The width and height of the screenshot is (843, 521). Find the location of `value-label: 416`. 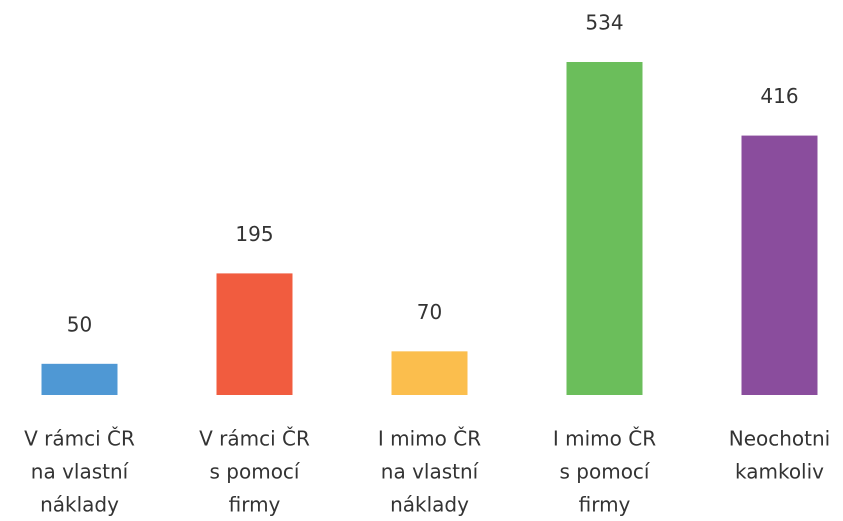

value-label: 416 is located at coordinates (779, 96).